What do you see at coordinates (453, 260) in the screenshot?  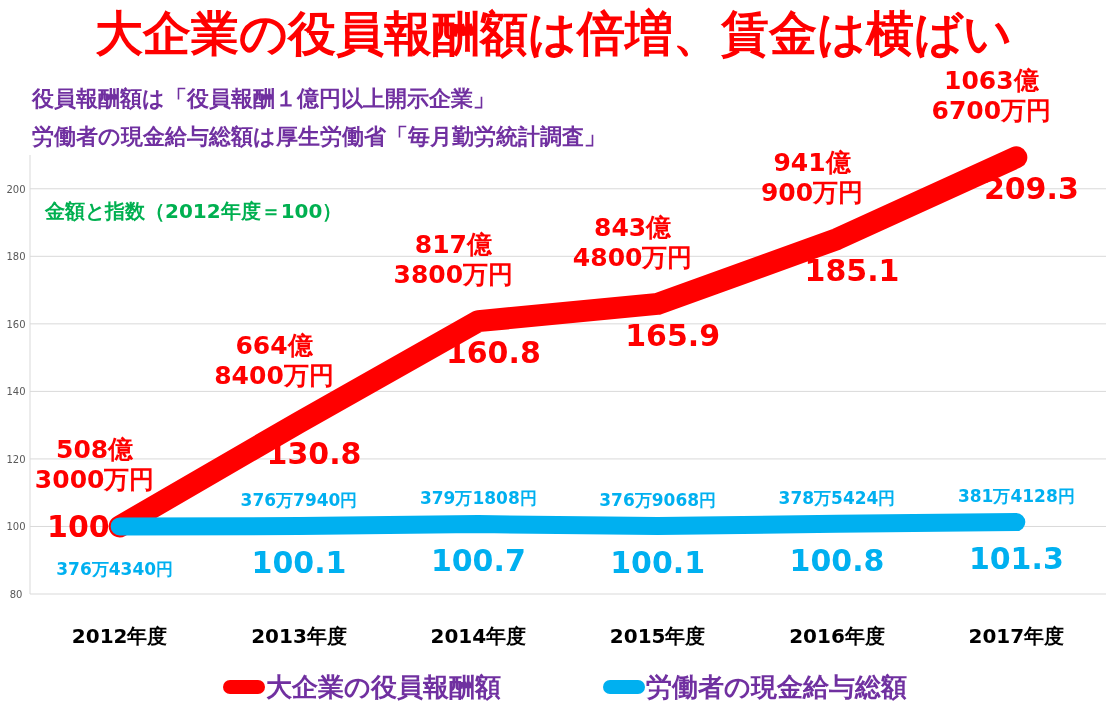 I see `annotation: 817億 3800万円` at bounding box center [453, 260].